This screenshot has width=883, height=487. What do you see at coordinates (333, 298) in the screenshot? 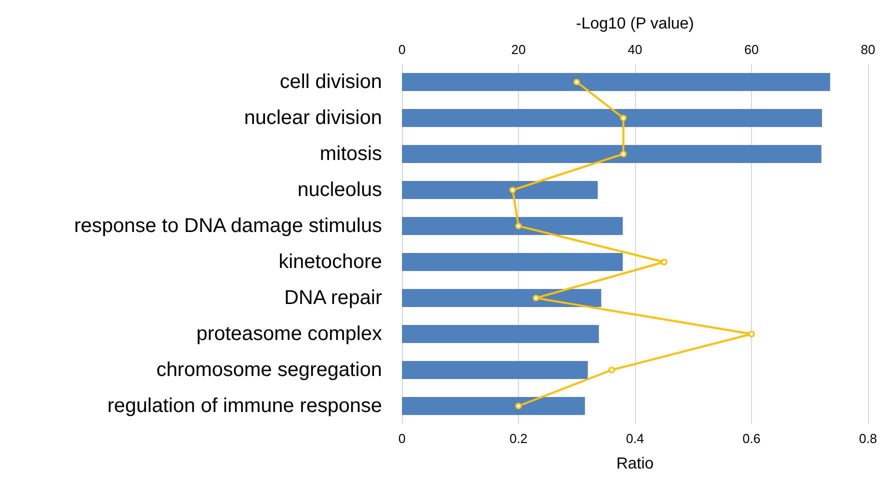
I see `y-tick-label: DNA repair` at bounding box center [333, 298].